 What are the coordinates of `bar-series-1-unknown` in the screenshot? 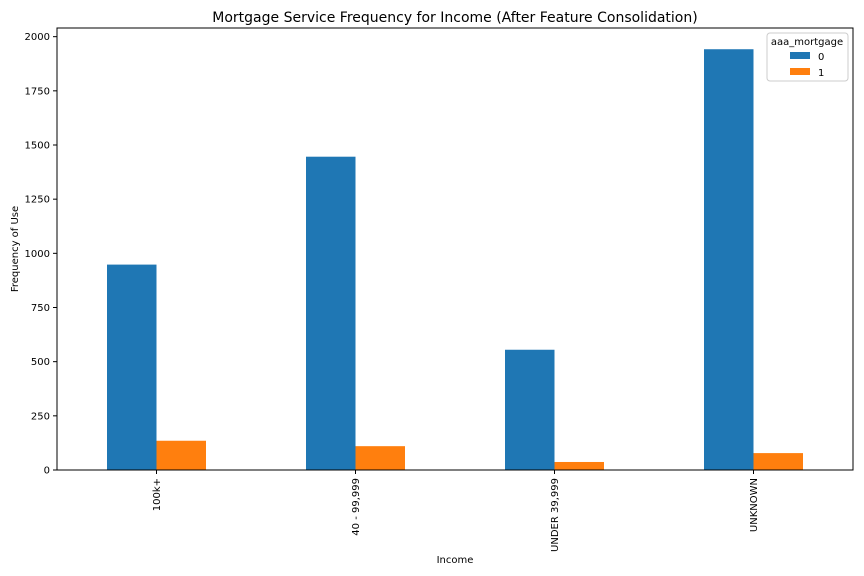 It's located at (778, 461).